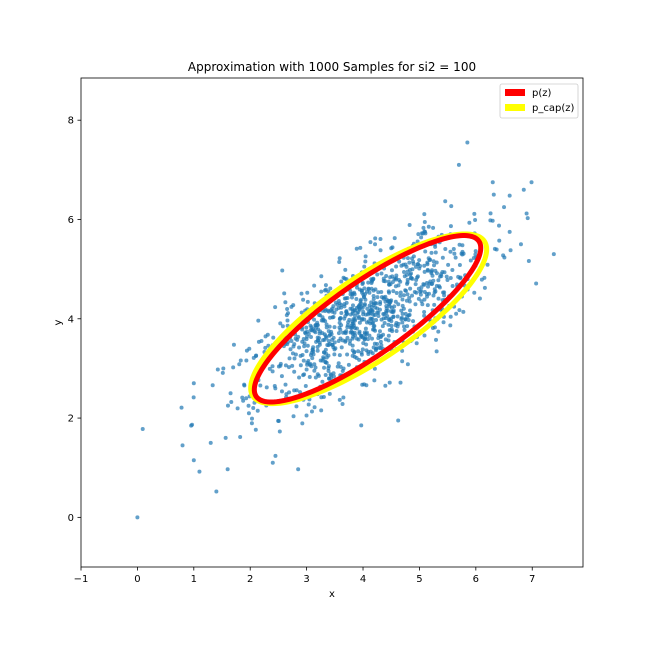 The height and width of the screenshot is (648, 648). What do you see at coordinates (71, 518) in the screenshot?
I see `y-tick-label: 0` at bounding box center [71, 518].